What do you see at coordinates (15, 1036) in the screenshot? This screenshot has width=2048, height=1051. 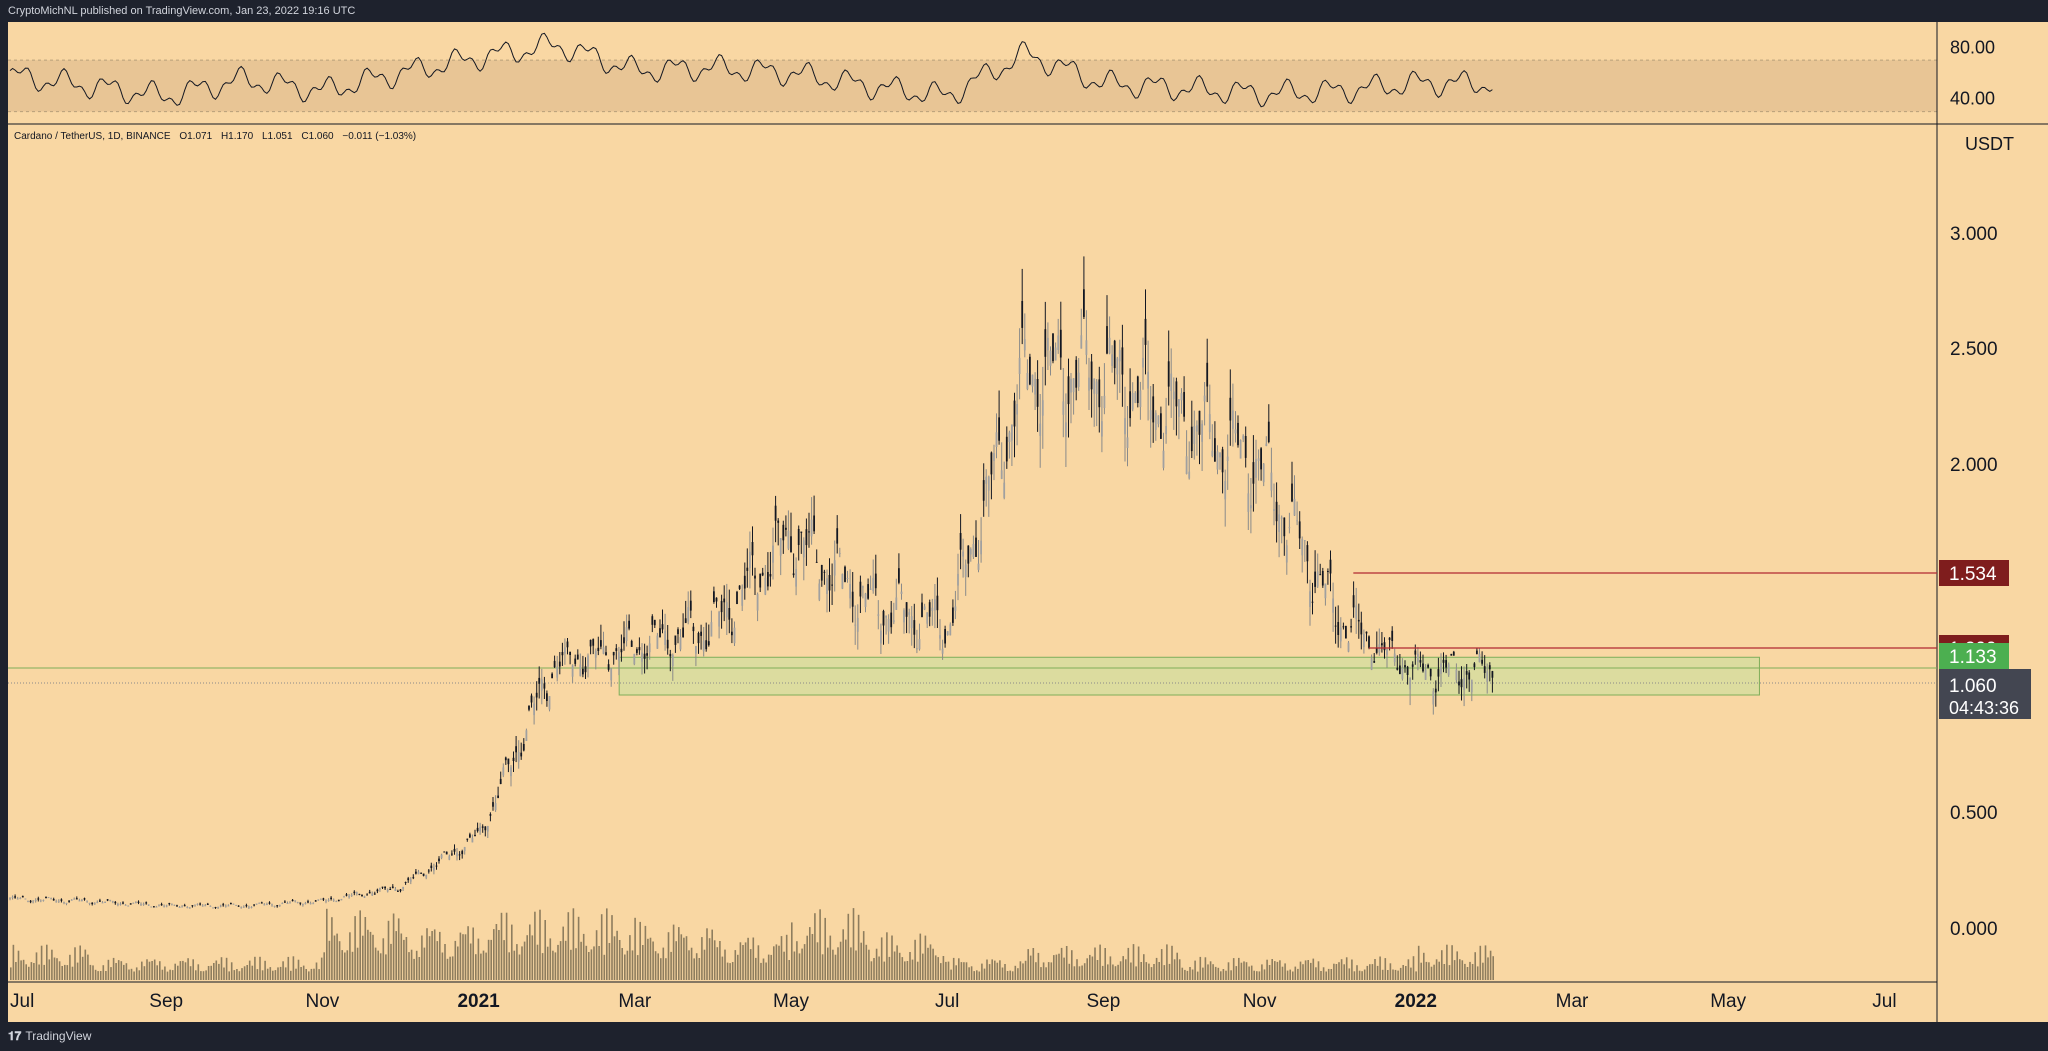 I see `tradingview-logo-icon: 𝟏𝟕` at bounding box center [15, 1036].